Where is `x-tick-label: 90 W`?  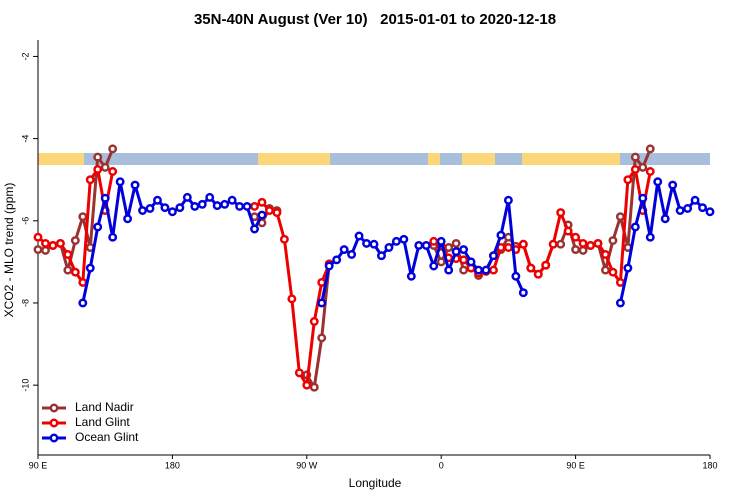 x-tick-label: 90 W is located at coordinates (307, 465).